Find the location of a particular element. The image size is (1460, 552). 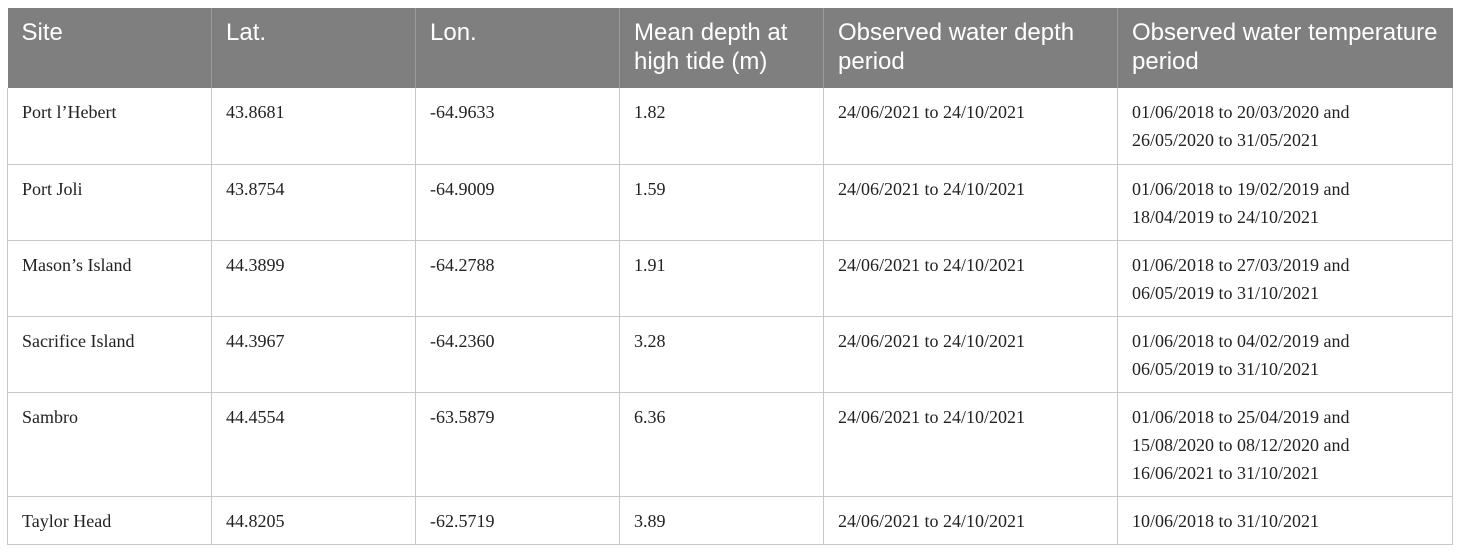

temperature-period-line: 10/06/2018 to 31/10/2021 is located at coordinates (1226, 520).